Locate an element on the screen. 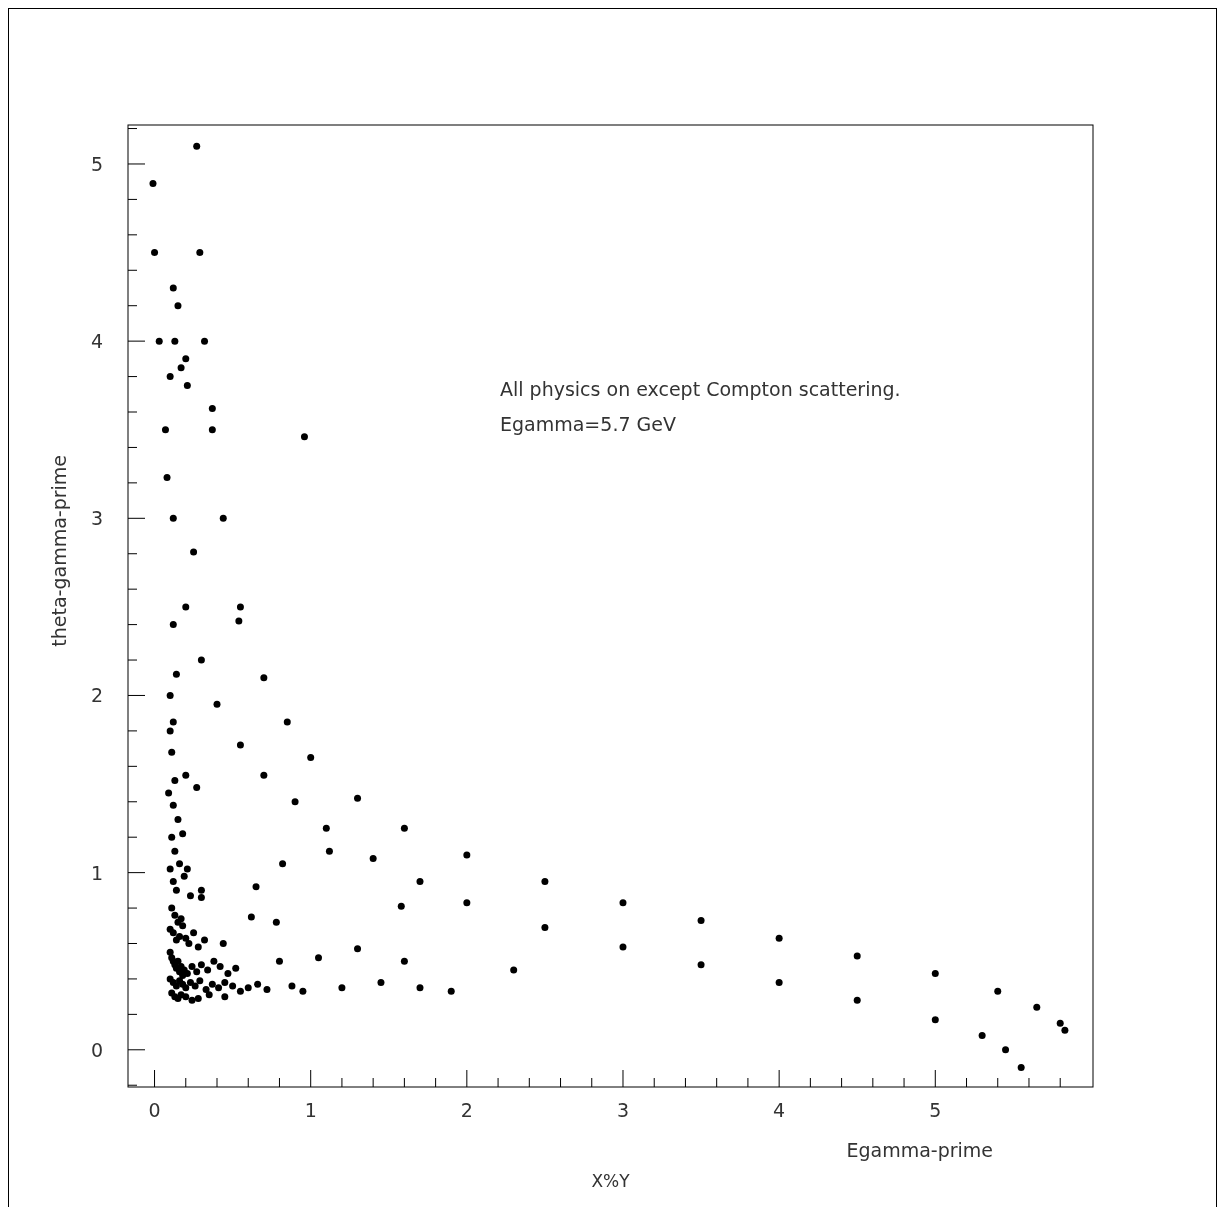  y-tick-label: 2 is located at coordinates (96, 695).